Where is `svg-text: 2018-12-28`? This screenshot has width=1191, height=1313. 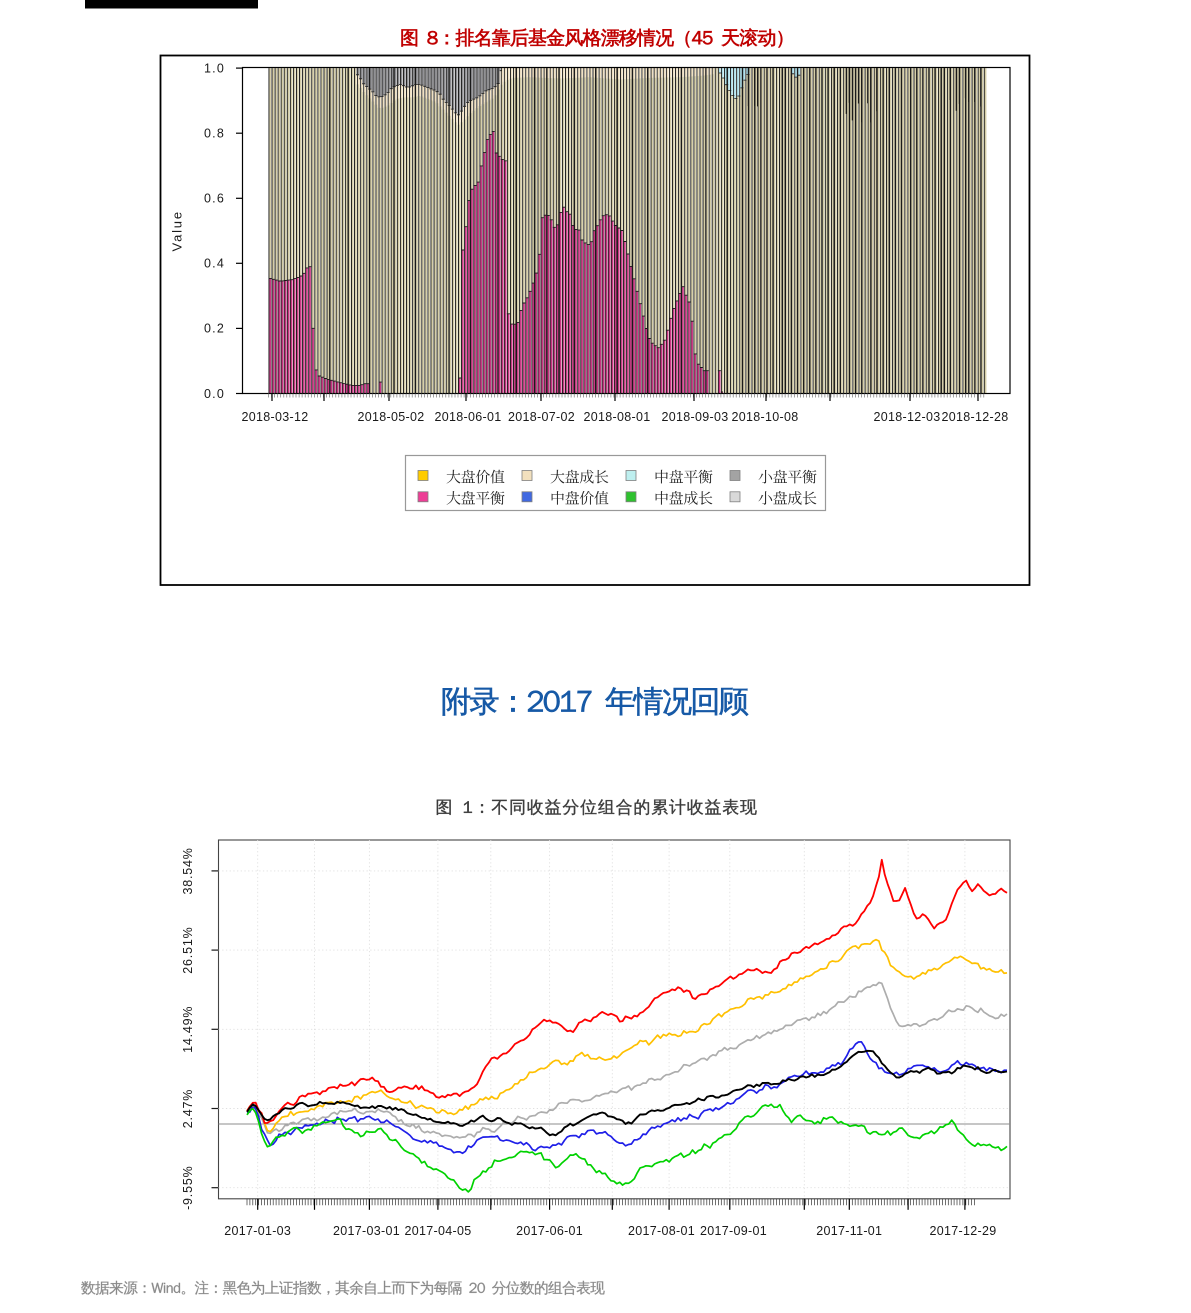 svg-text: 2018-12-28 is located at coordinates (975, 417).